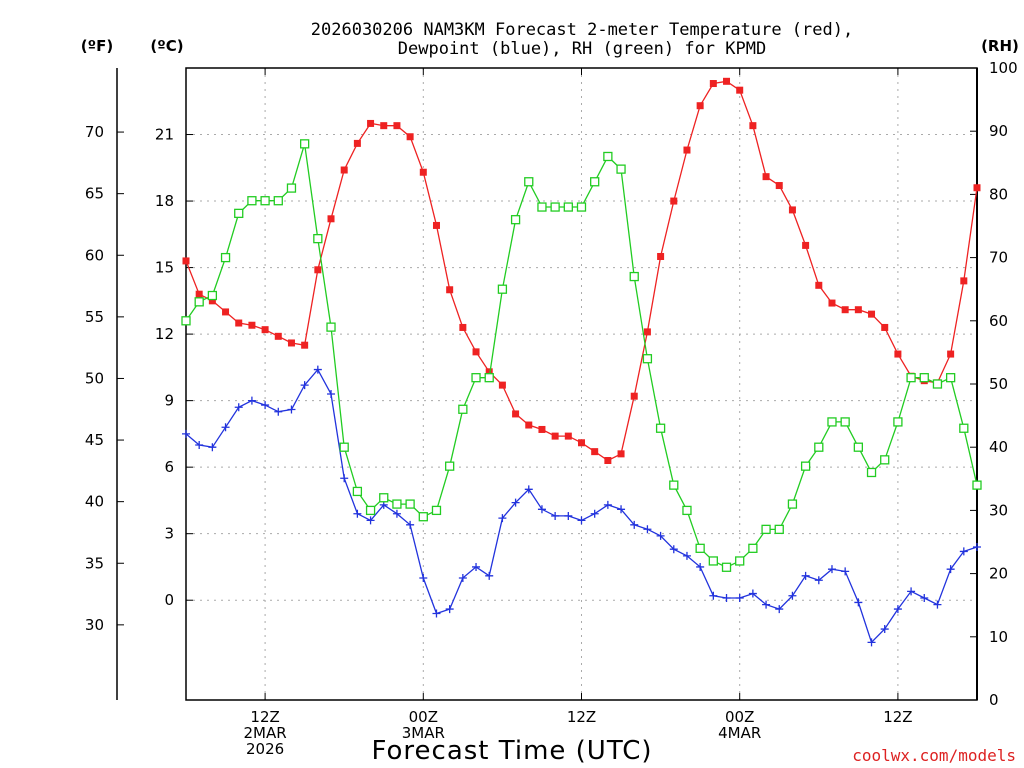 Image resolution: width=1024 pixels, height=768 pixels. Describe the element at coordinates (998, 384) in the screenshot. I see `rh-tick-label: 50` at that location.